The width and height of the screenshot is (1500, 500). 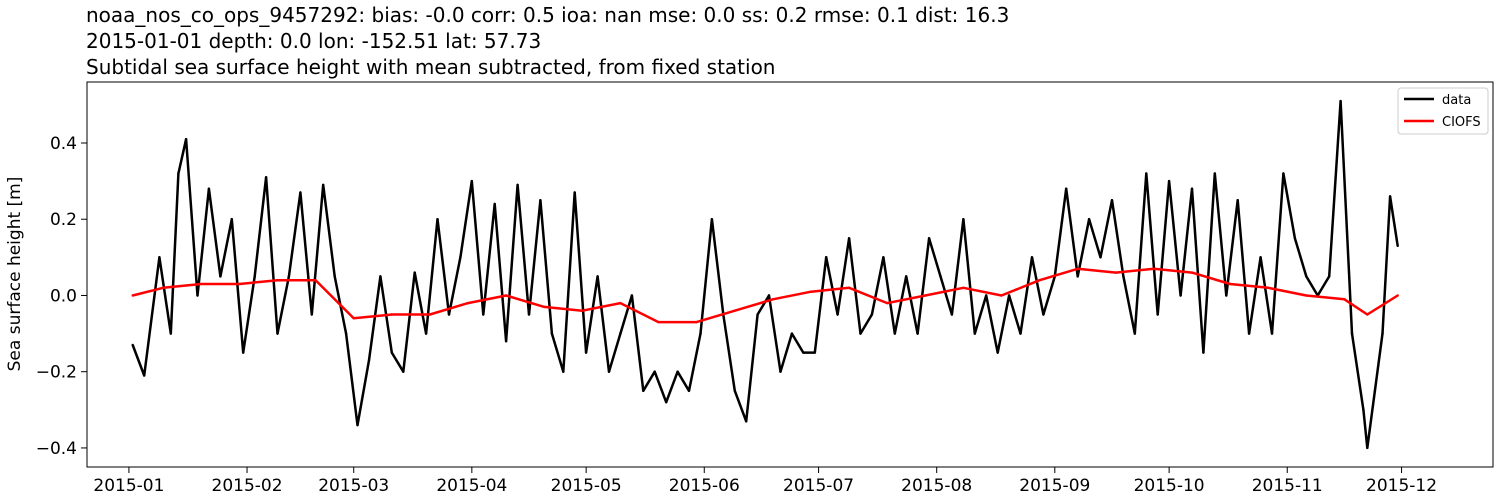 What do you see at coordinates (15, 274) in the screenshot?
I see `y-axis-label: Sea surface height [m]` at bounding box center [15, 274].